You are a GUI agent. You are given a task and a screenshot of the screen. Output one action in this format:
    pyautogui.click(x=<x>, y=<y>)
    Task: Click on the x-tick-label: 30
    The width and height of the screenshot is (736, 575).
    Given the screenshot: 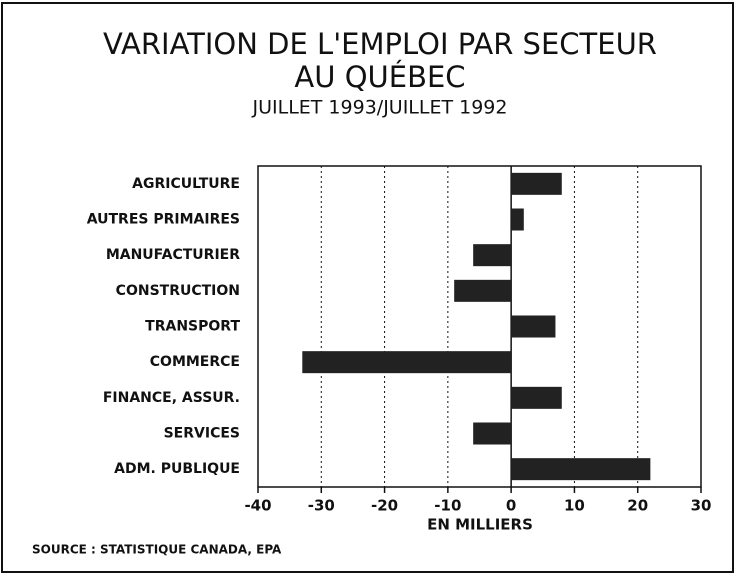 What is the action you would take?
    pyautogui.click(x=701, y=506)
    